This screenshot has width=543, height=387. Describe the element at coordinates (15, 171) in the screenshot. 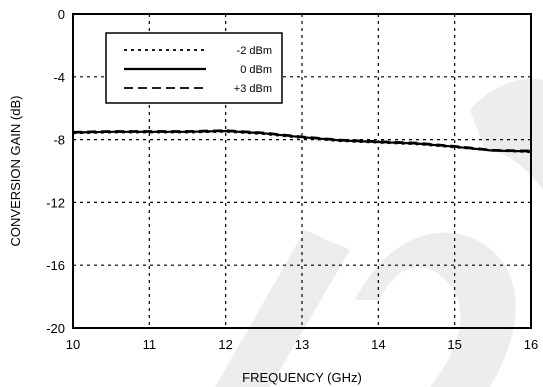

I see `y-axis-title: CONVERSION GAIN (dB)` at that location.